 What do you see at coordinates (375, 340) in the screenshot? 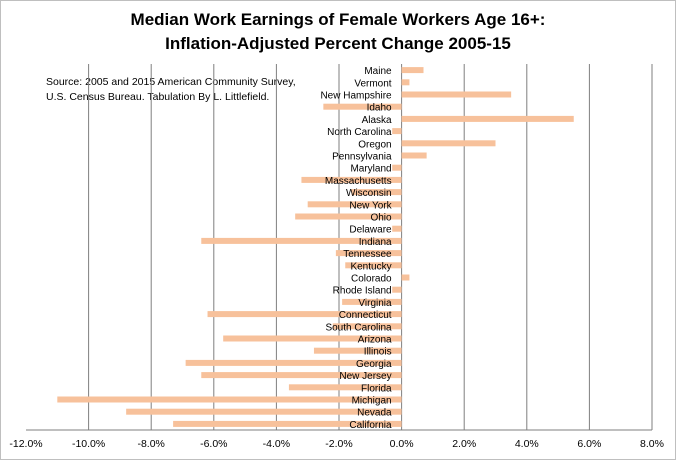
I see `category-label: Arizona` at bounding box center [375, 340].